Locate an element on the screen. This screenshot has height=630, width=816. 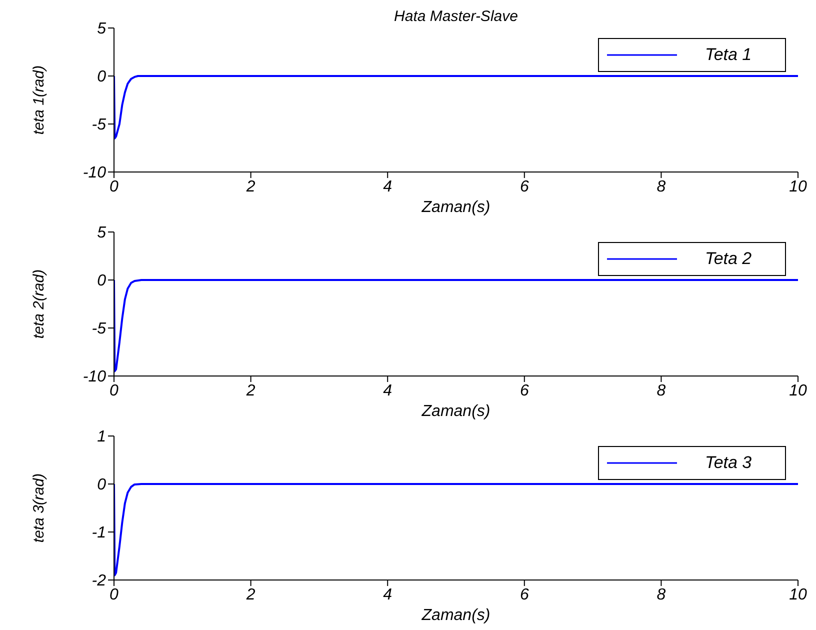
y-axis-title: teta 3(rad) is located at coordinates (39, 508).